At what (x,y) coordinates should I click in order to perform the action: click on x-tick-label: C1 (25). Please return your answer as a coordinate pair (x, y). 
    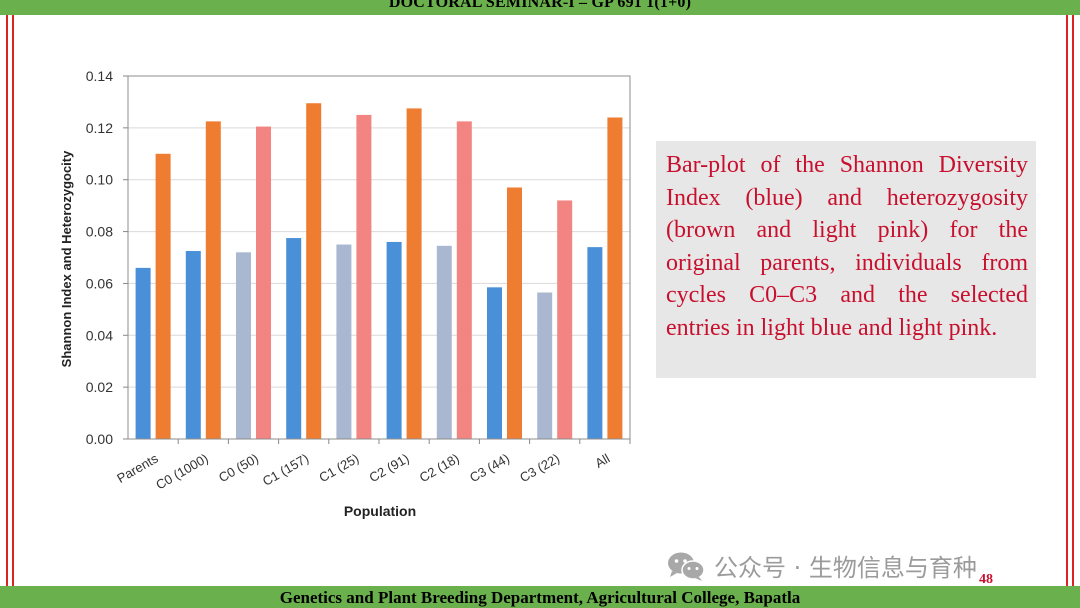
    Looking at the image, I should click on (338, 468).